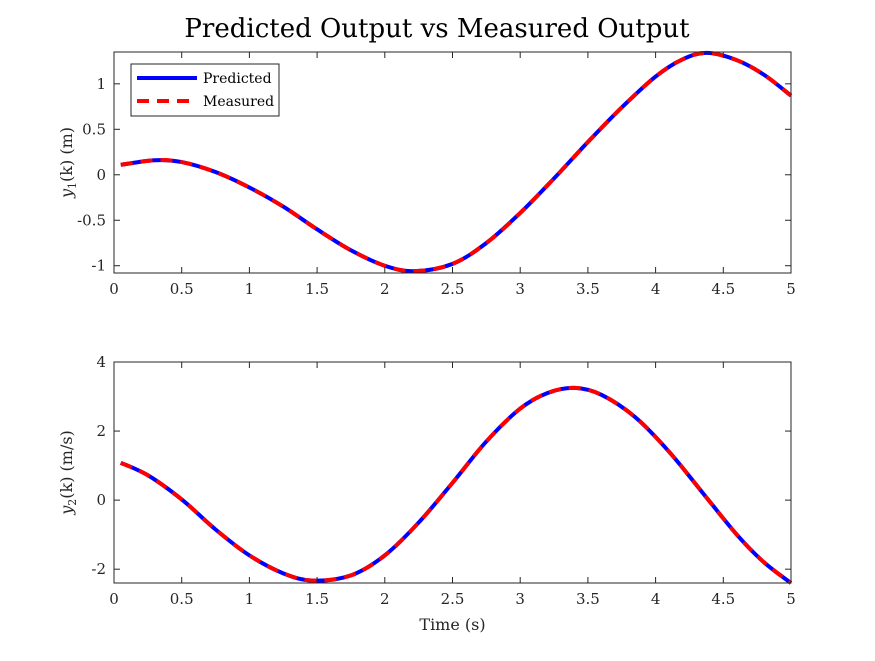 Image resolution: width=875 pixels, height=661 pixels. Describe the element at coordinates (437, 29) in the screenshot. I see `chart-title: Predicted Output vs Measured Output` at that location.